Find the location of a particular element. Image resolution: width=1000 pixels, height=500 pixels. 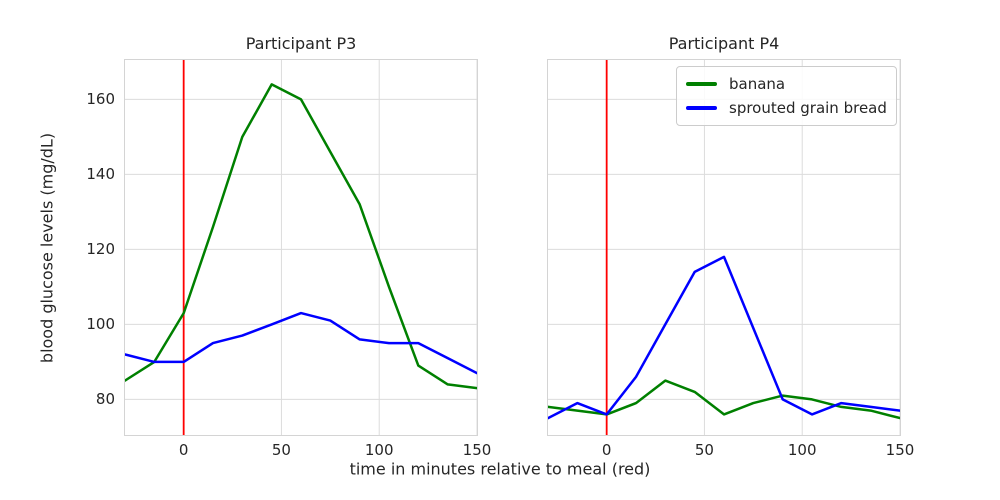

legend-item: sprouted grain bread is located at coordinates (786, 108).